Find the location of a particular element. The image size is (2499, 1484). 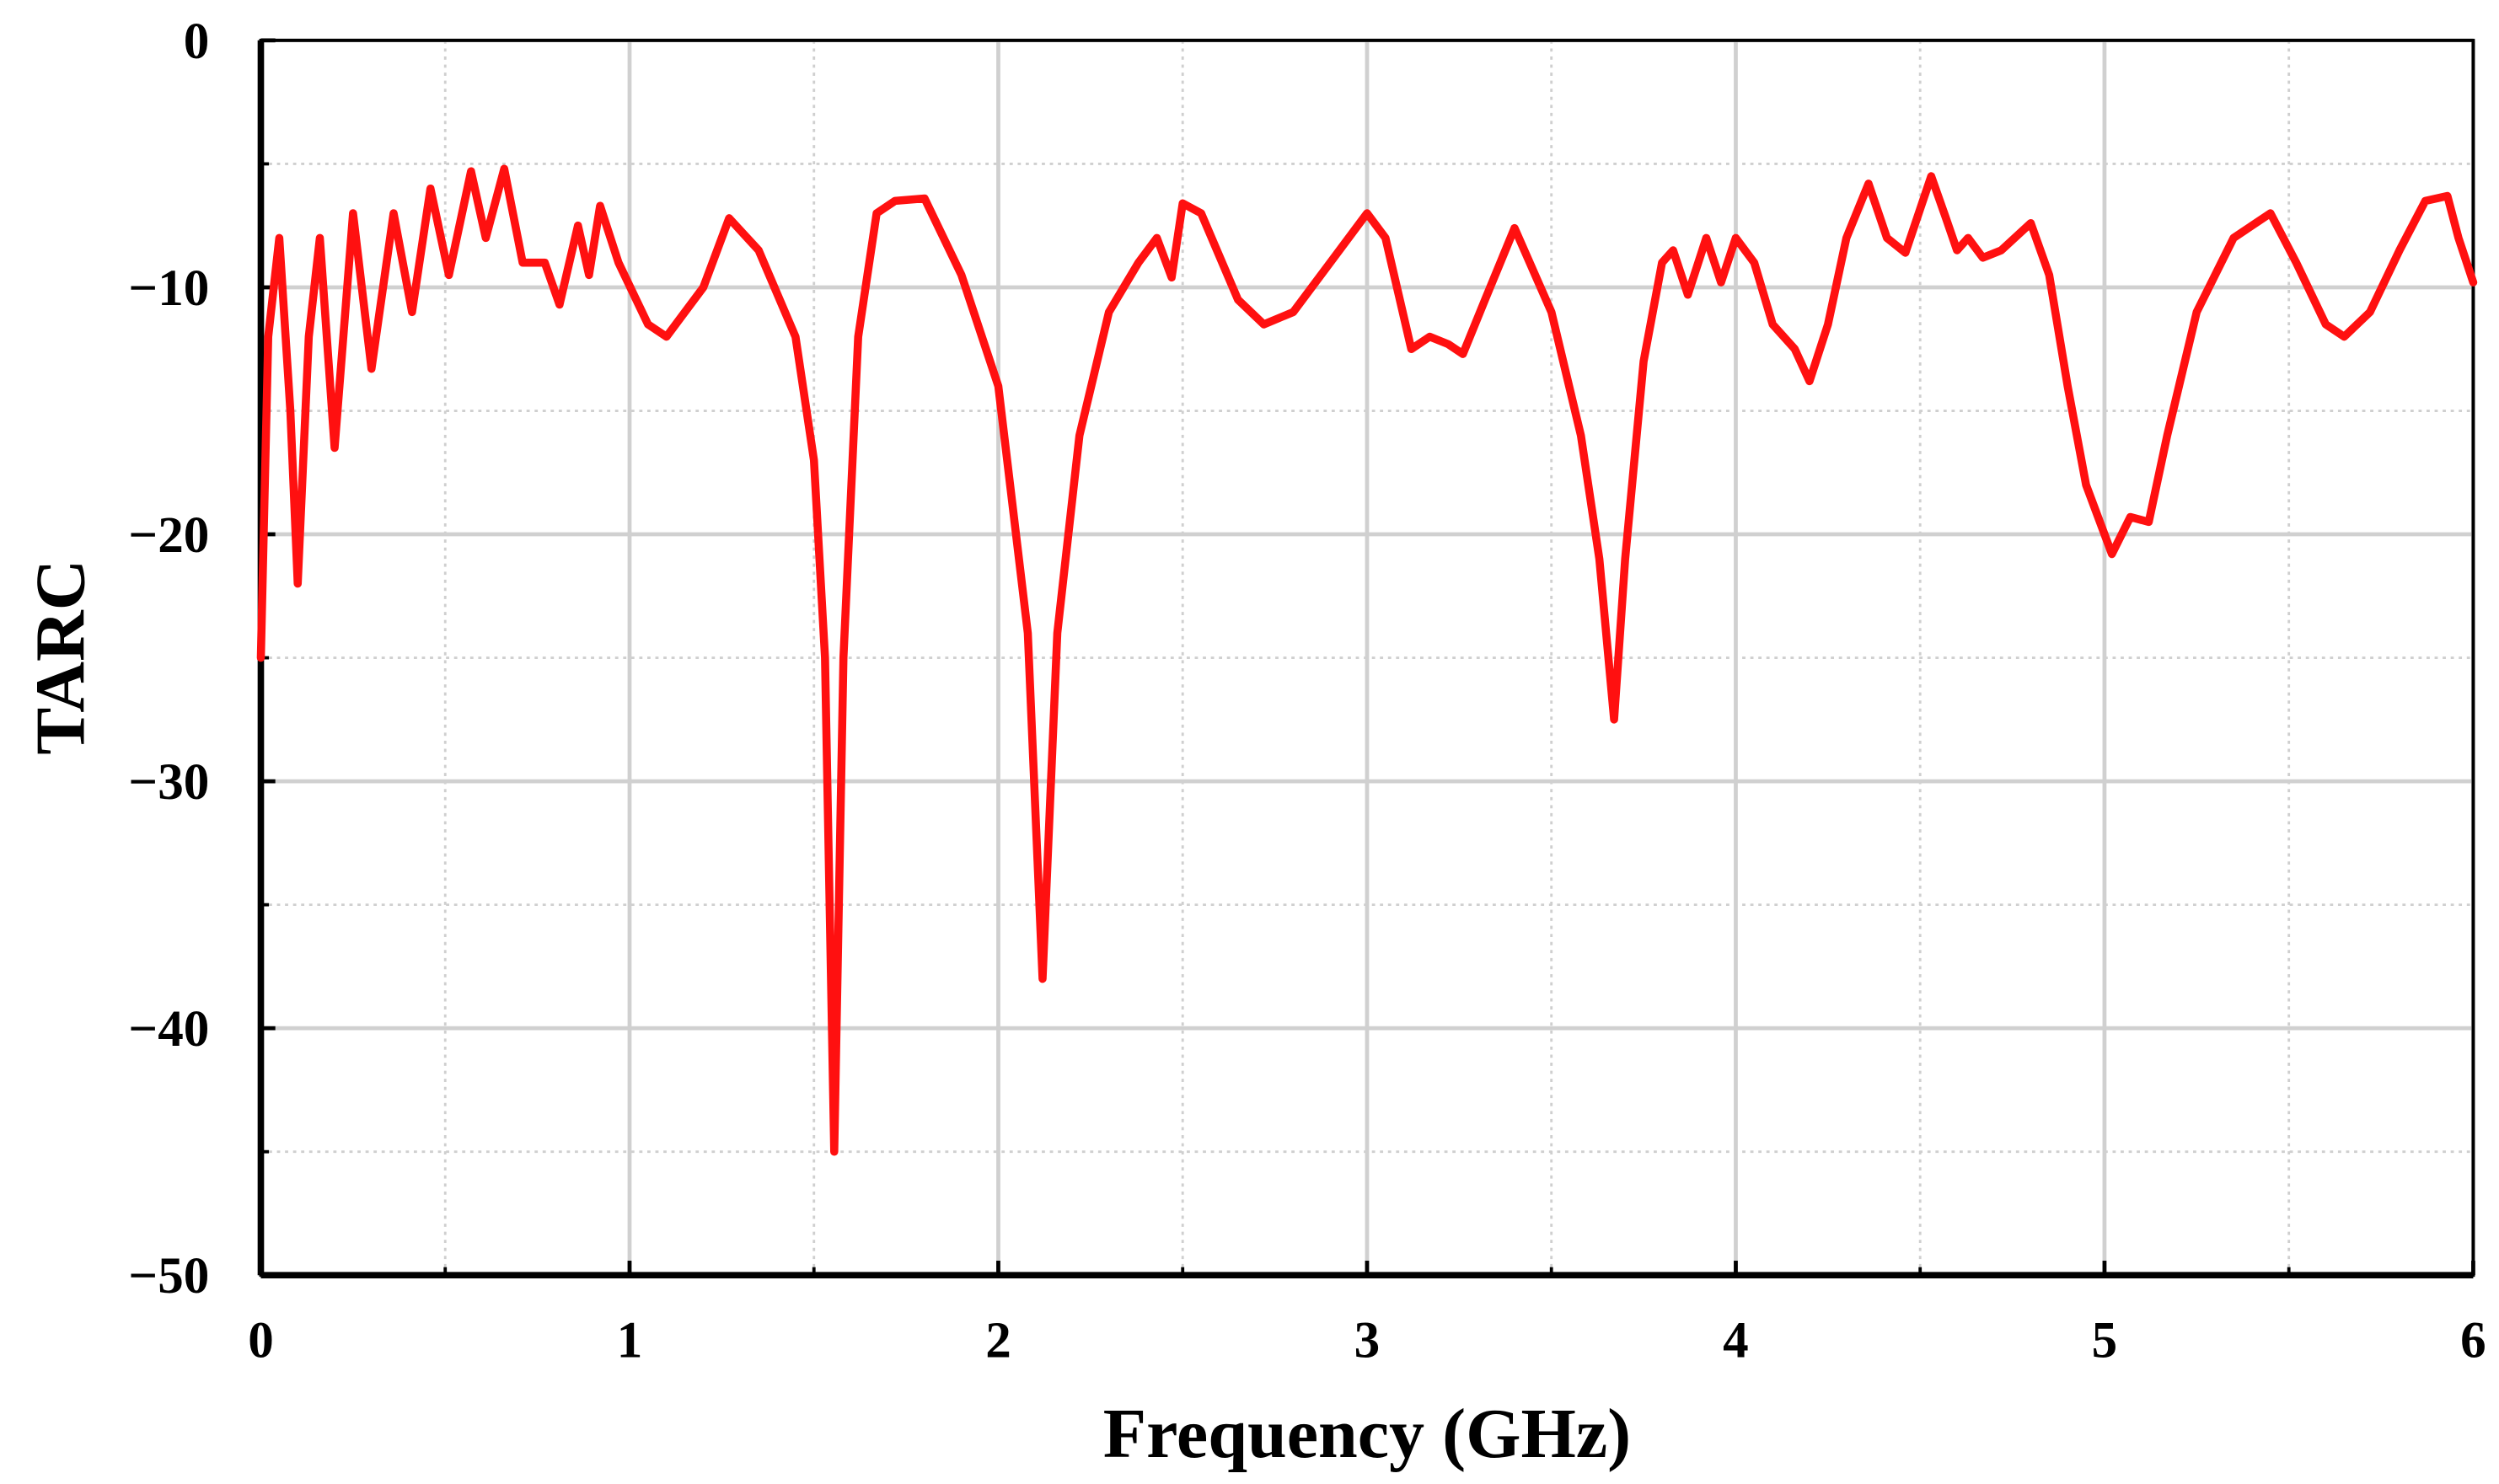

x-tick-label: 3 is located at coordinates (1368, 1341).